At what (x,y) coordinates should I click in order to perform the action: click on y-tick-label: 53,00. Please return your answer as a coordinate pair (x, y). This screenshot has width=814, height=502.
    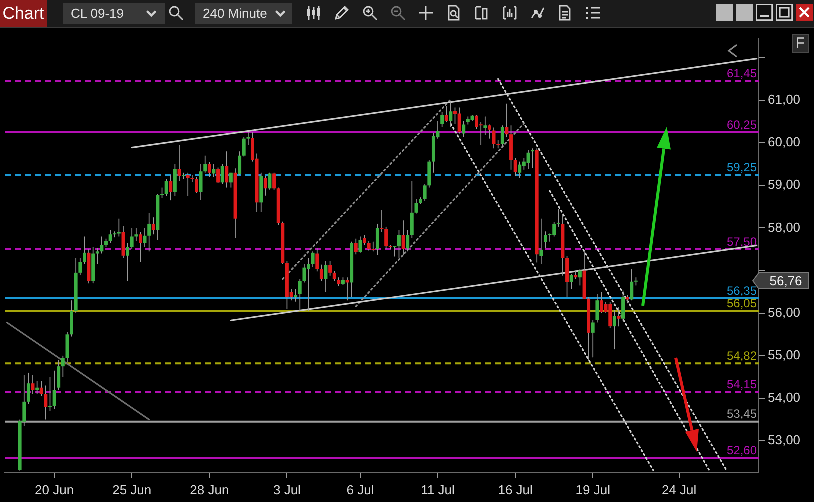
    Looking at the image, I should click on (784, 440).